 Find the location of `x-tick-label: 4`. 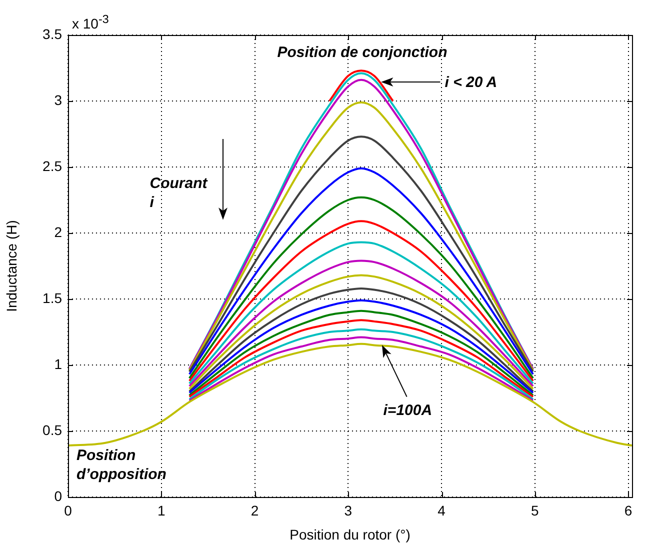

x-tick-label: 4 is located at coordinates (442, 510).